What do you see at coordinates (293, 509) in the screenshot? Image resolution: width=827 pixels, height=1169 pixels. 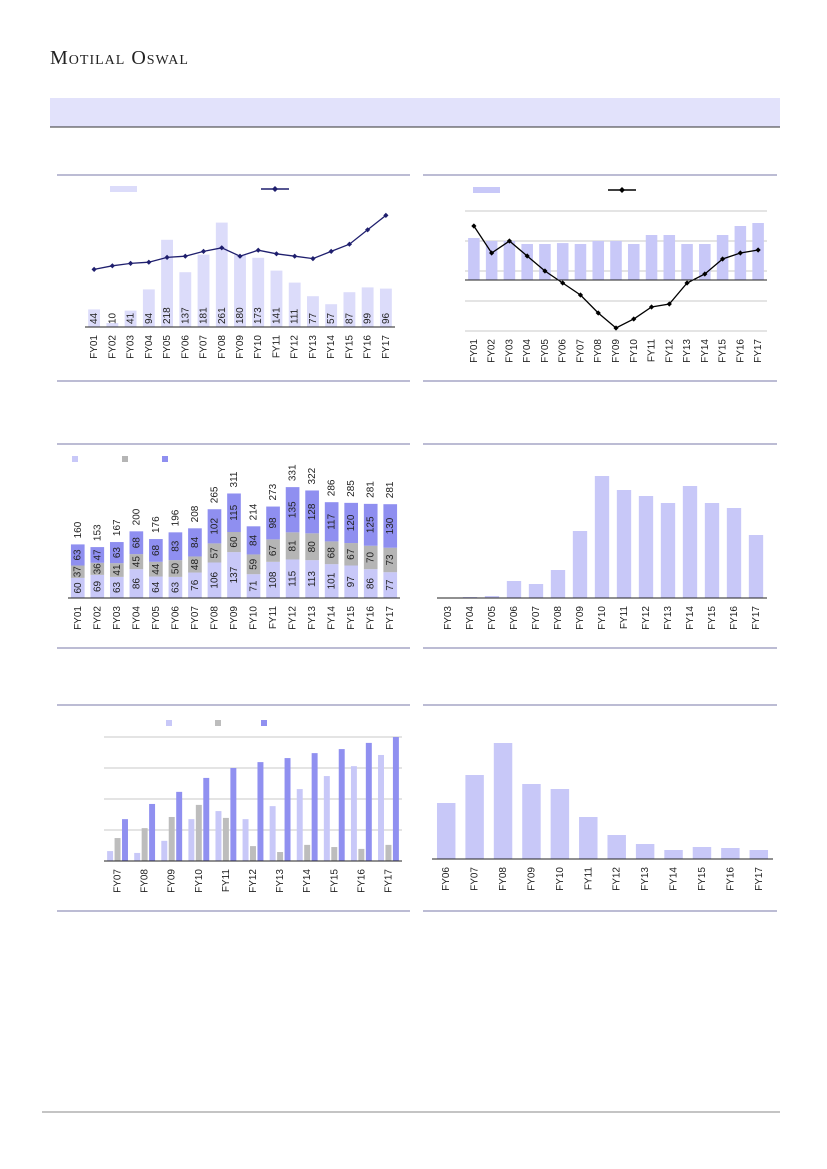 I see `segment-label: 135` at bounding box center [293, 509].